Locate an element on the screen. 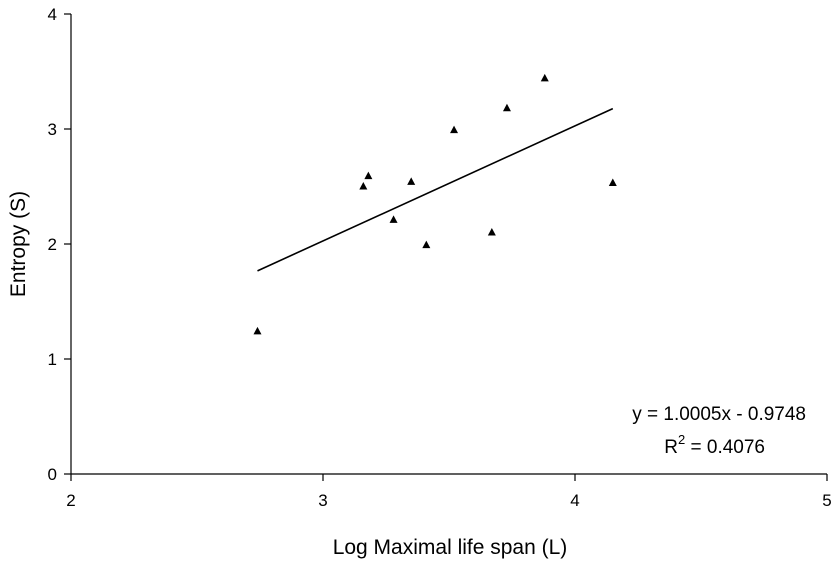 This screenshot has width=839, height=566. x-tick-label: 5 is located at coordinates (826, 500).